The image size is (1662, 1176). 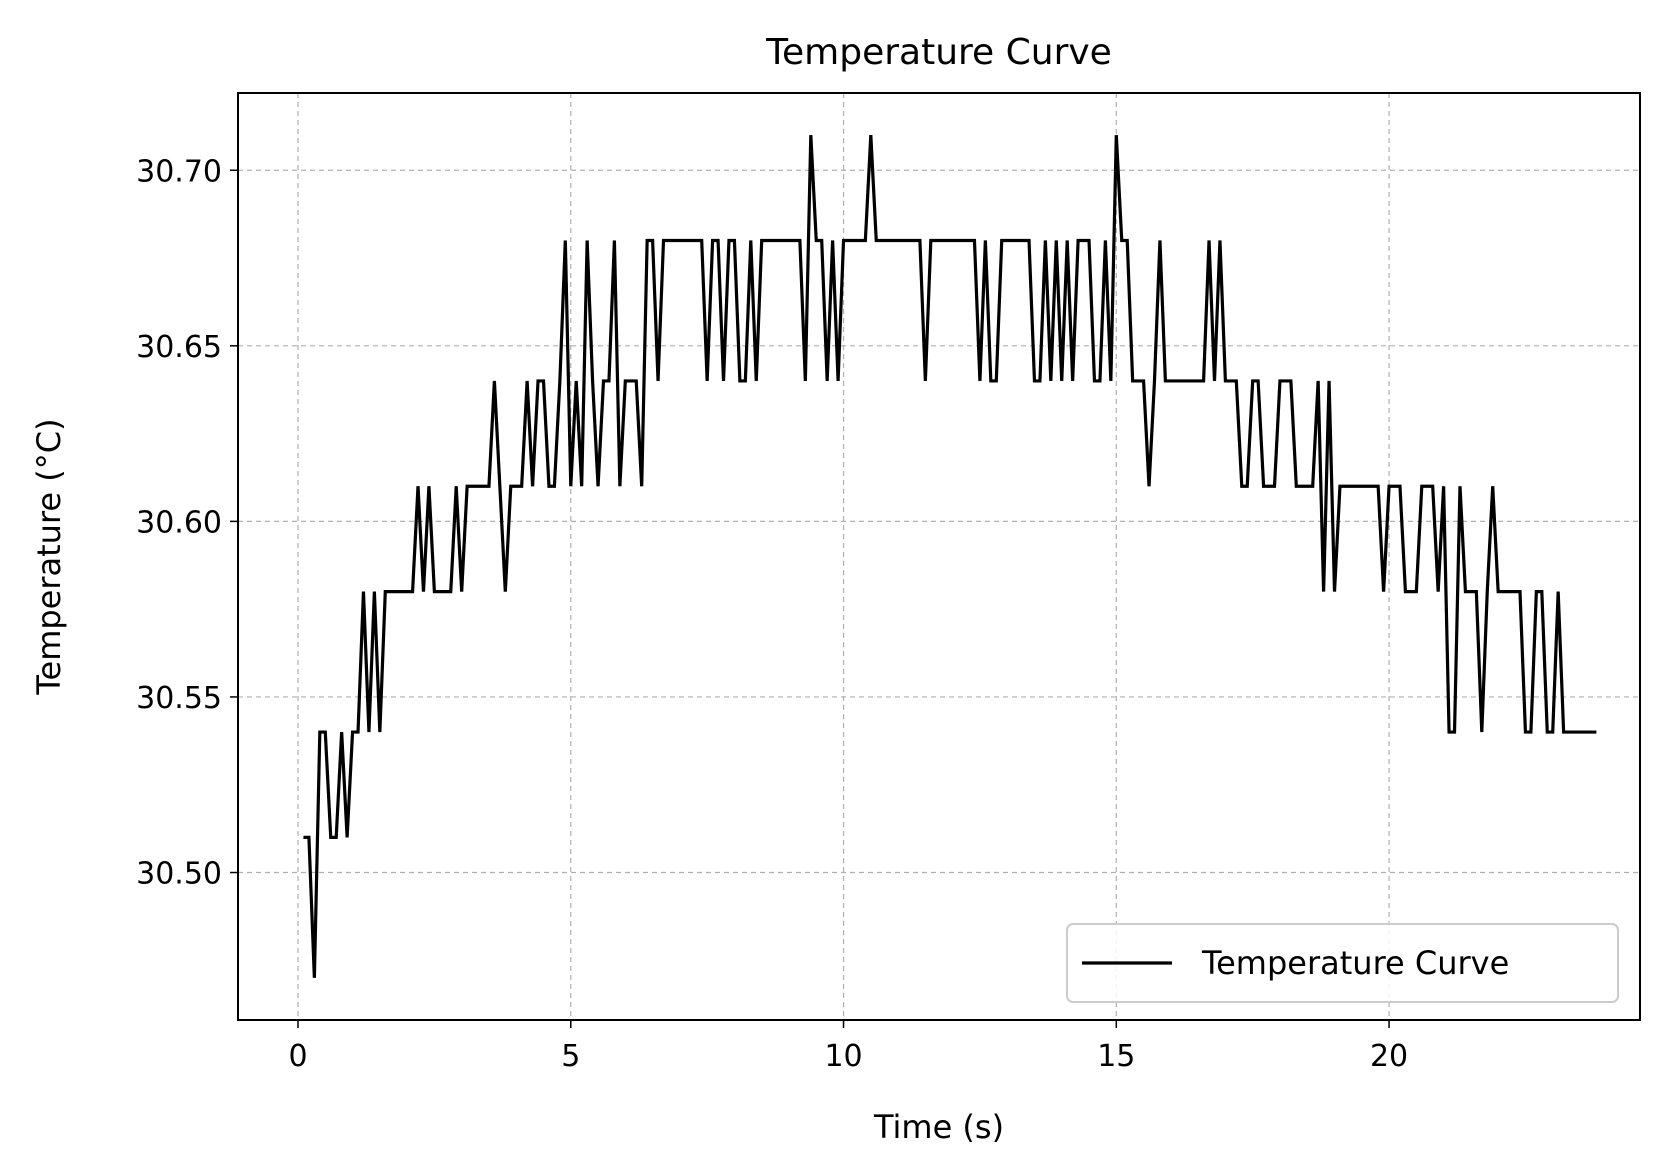 I want to click on y-tick-label: 30.70, so click(x=179, y=171).